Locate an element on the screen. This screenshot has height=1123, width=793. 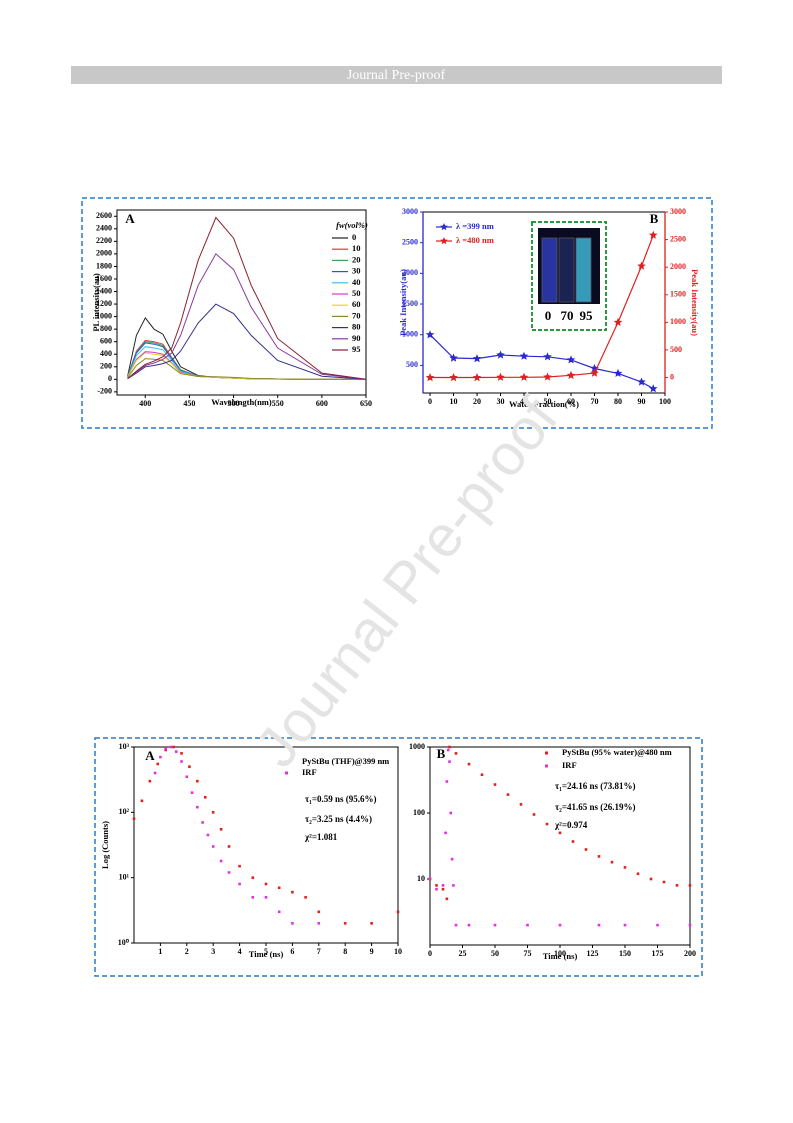
annotation: τ₂=41.65 ns (26.19%) is located at coordinates (595, 807).